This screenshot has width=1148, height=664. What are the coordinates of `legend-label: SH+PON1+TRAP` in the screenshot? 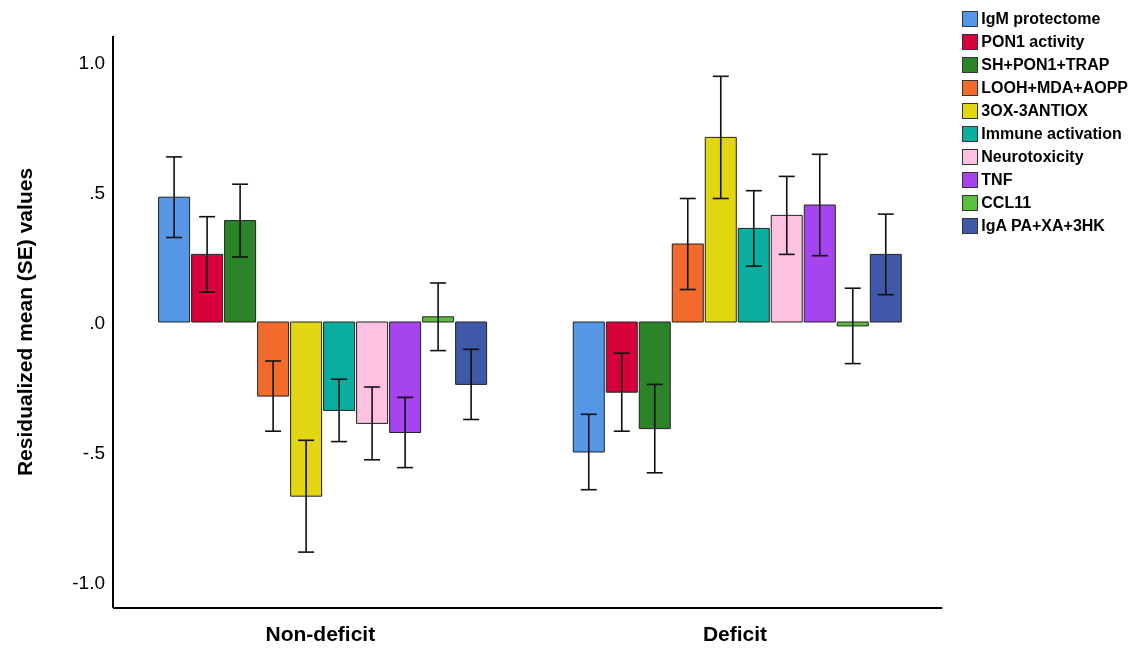 It's located at (1045, 64).